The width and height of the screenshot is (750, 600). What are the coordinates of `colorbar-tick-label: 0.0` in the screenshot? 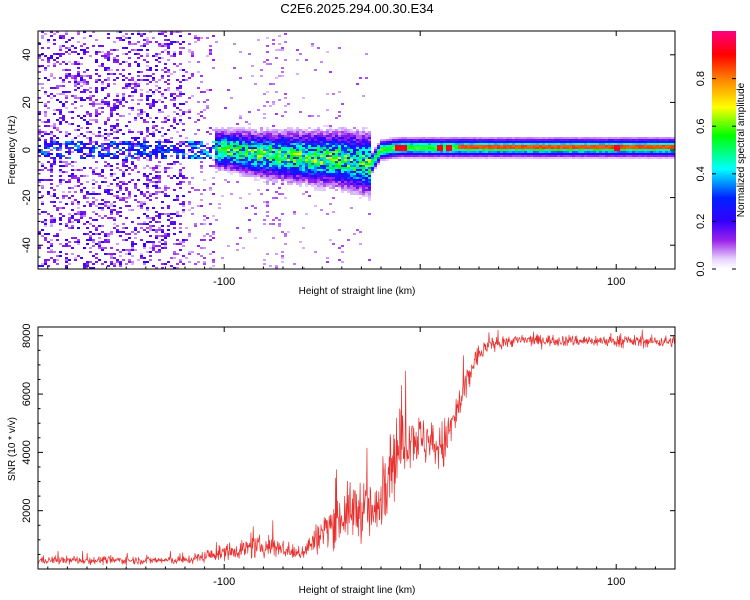 It's located at (701, 268).